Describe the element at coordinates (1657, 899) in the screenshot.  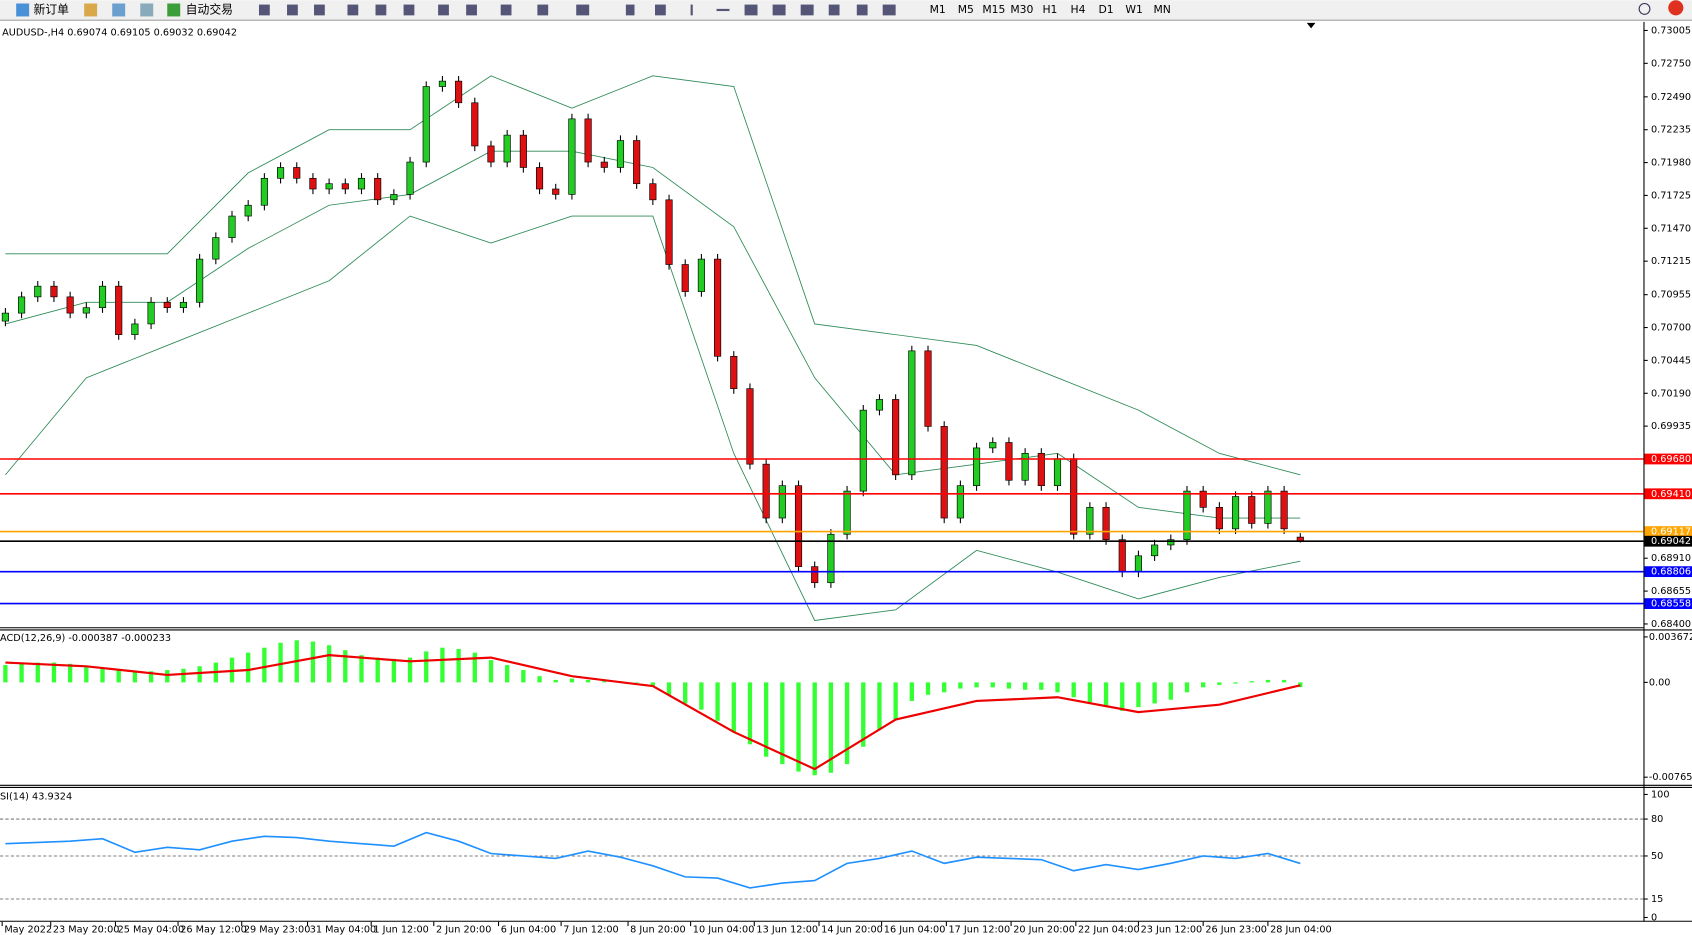
I see `y-tick-label: 15` at that location.